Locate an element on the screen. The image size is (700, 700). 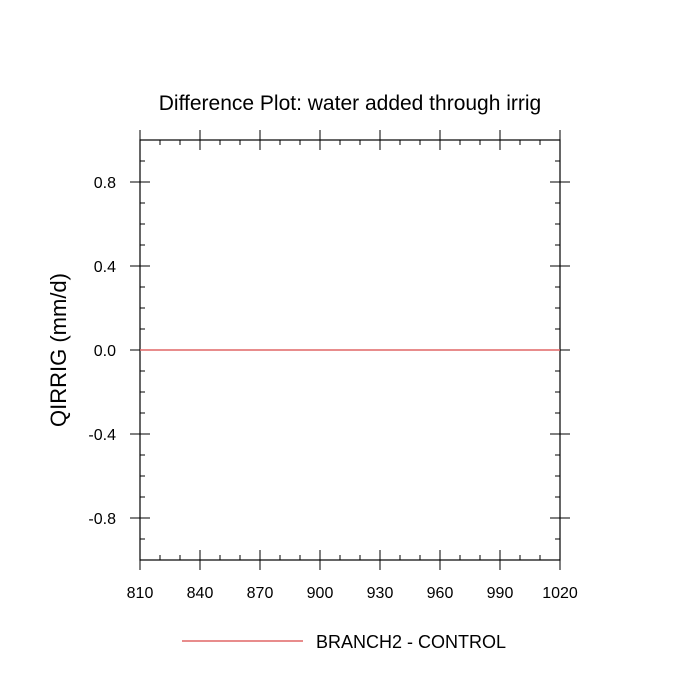
y-tick-label: 0.8 is located at coordinates (105, 183).